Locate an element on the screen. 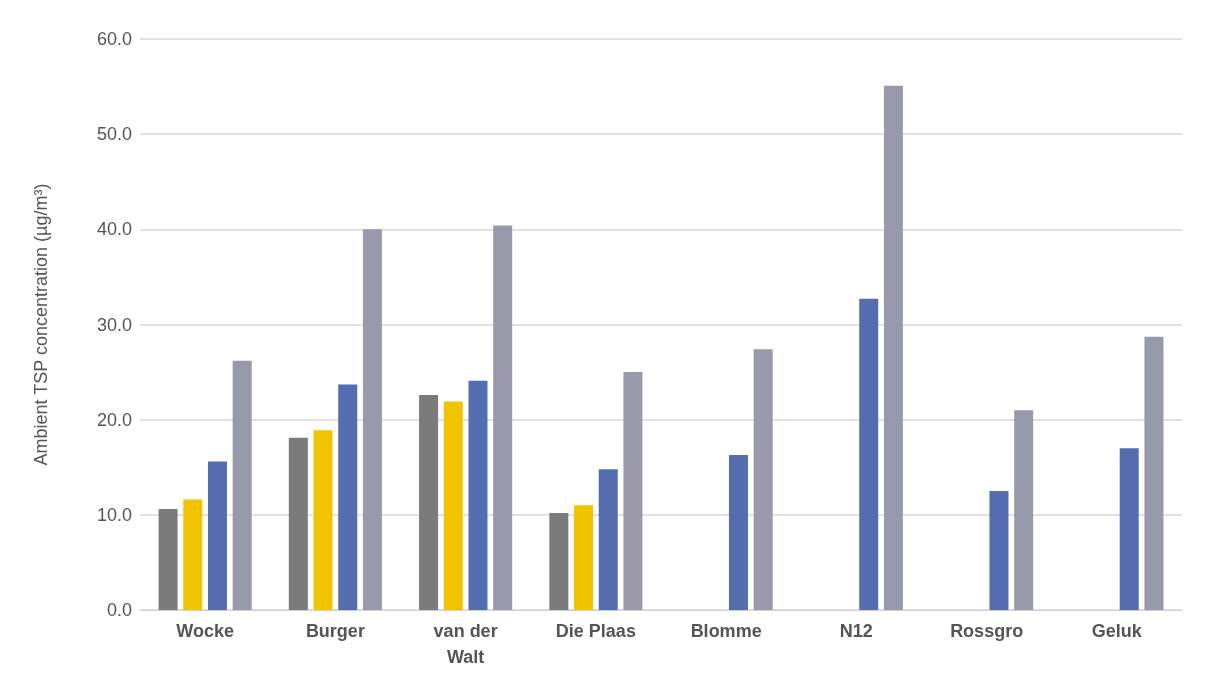 This screenshot has width=1206, height=689. x-tick-label: Burger is located at coordinates (335, 631).